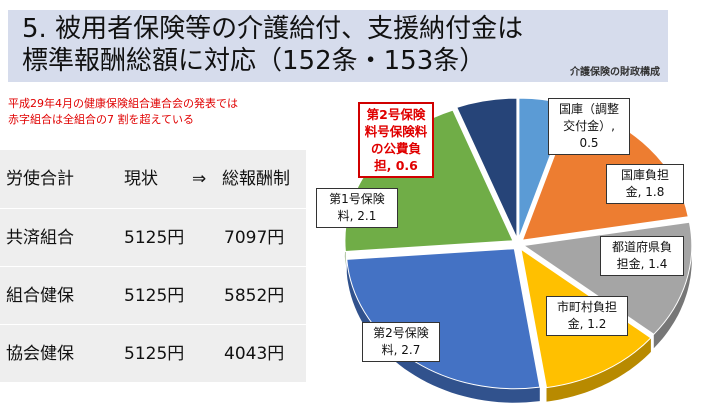 Image resolution: width=720 pixels, height=409 pixels. I want to click on pie-data-label: 都道府県負担金, 1.4, so click(642, 256).